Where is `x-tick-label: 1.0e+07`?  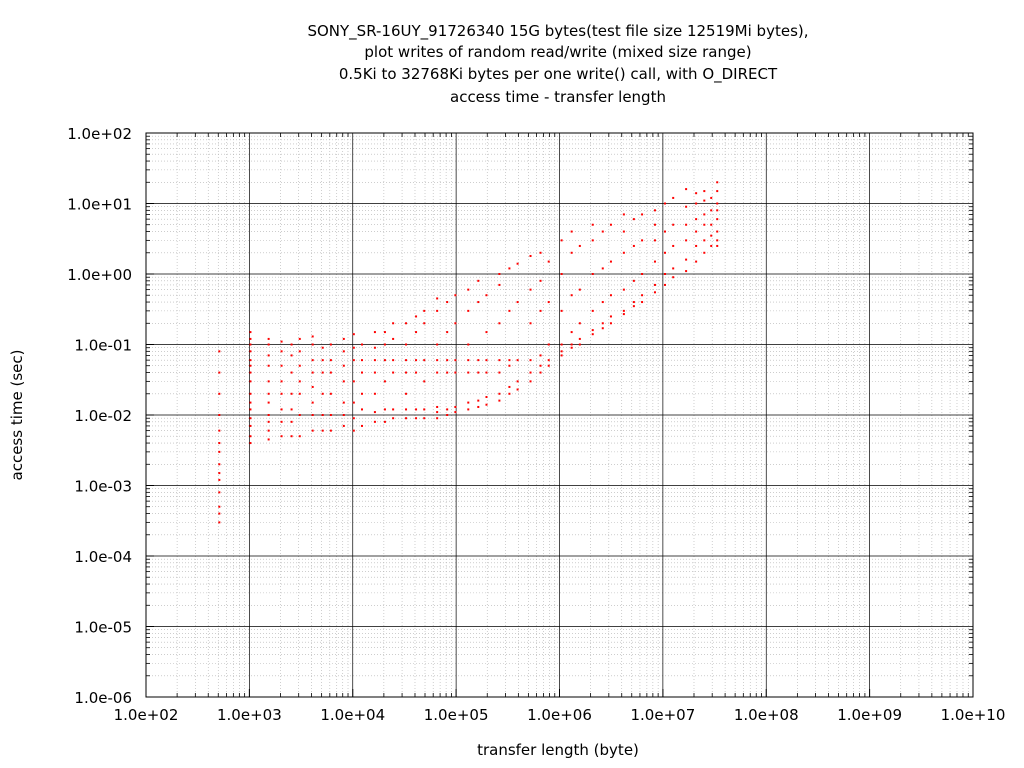
x-tick-label: 1.0e+07 is located at coordinates (663, 715).